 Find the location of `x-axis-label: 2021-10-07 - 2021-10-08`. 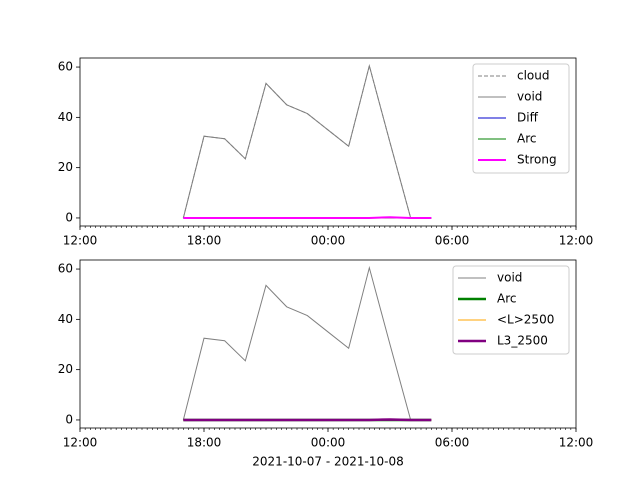

x-axis-label: 2021-10-07 - 2021-10-08 is located at coordinates (327, 462).